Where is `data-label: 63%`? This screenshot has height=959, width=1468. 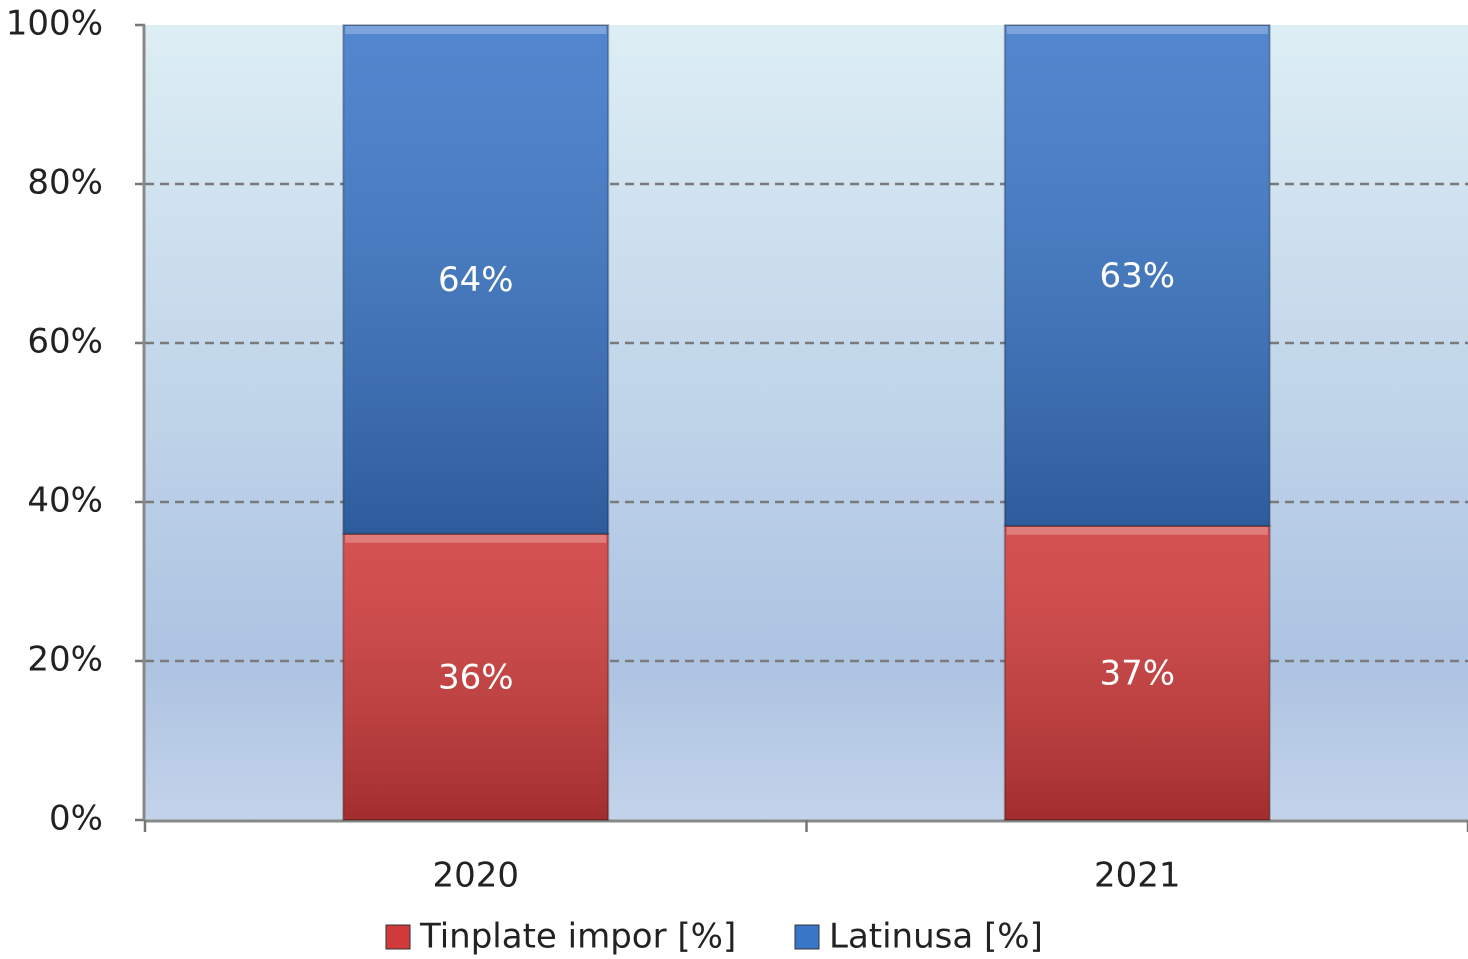 data-label: 63% is located at coordinates (1137, 276).